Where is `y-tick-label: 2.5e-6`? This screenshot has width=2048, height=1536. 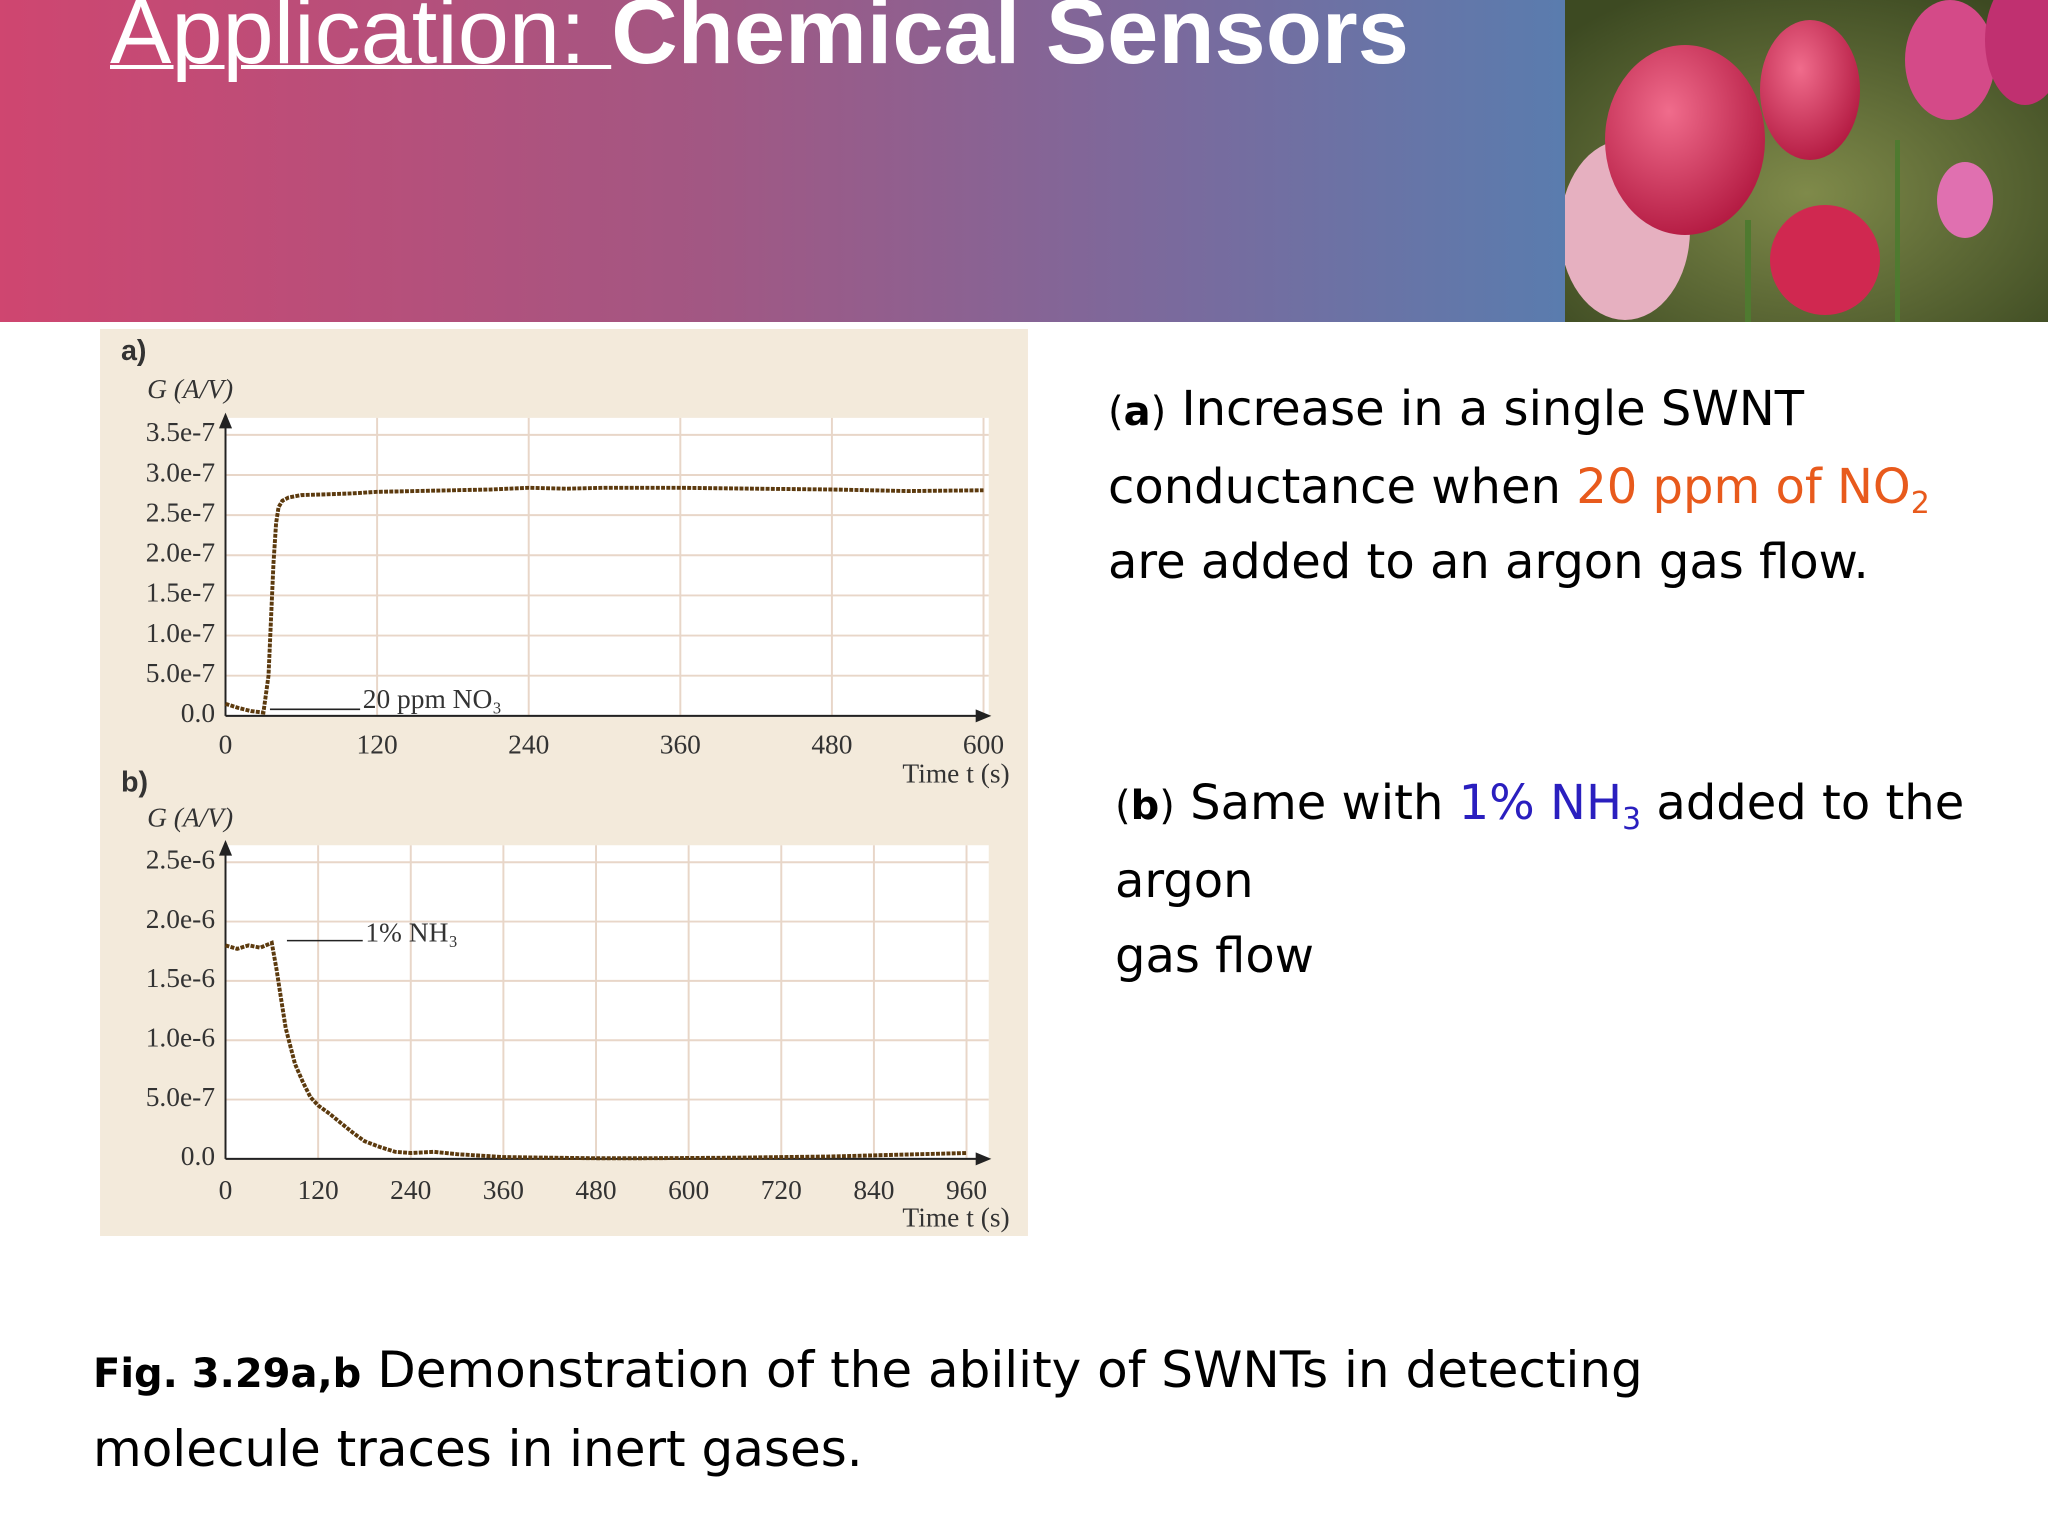
y-tick-label: 2.5e-6 is located at coordinates (180, 860).